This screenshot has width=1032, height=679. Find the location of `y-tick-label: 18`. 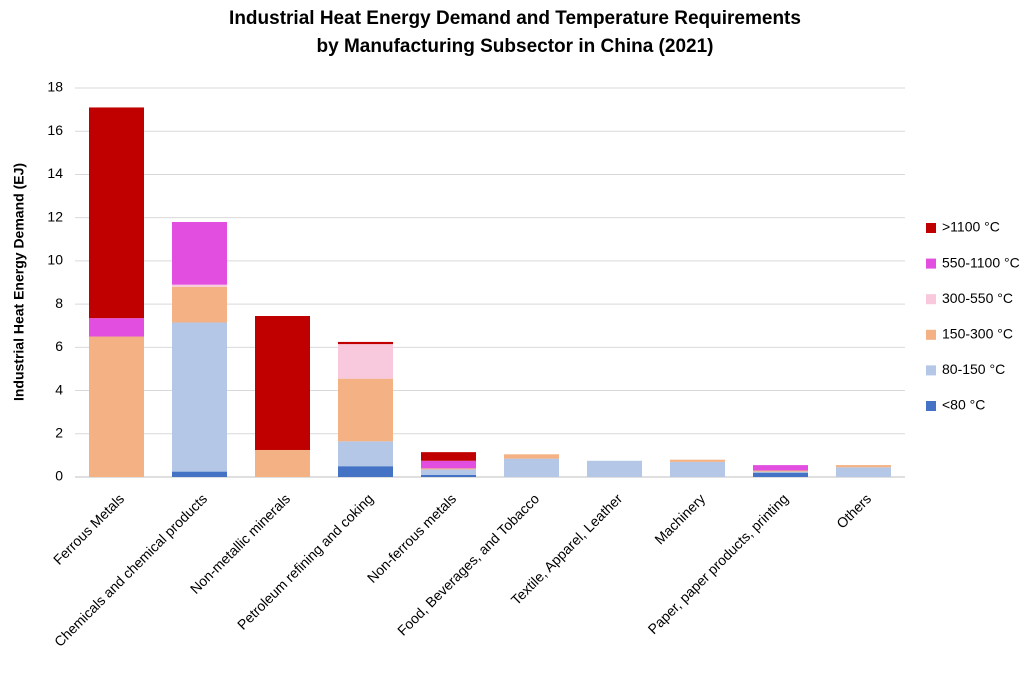

y-tick-label: 18 is located at coordinates (55, 87).